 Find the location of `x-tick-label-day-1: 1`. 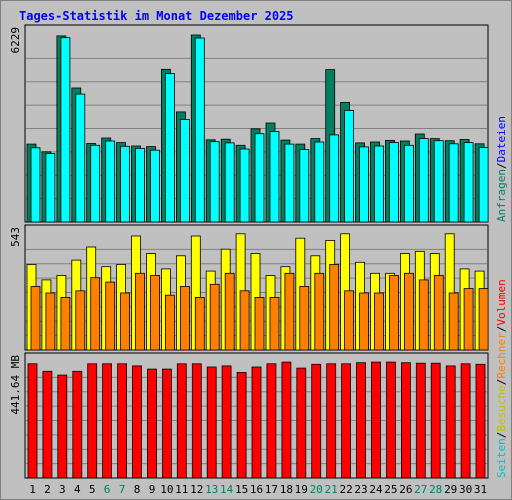

x-tick-label-day-1: 1 is located at coordinates (32, 489).